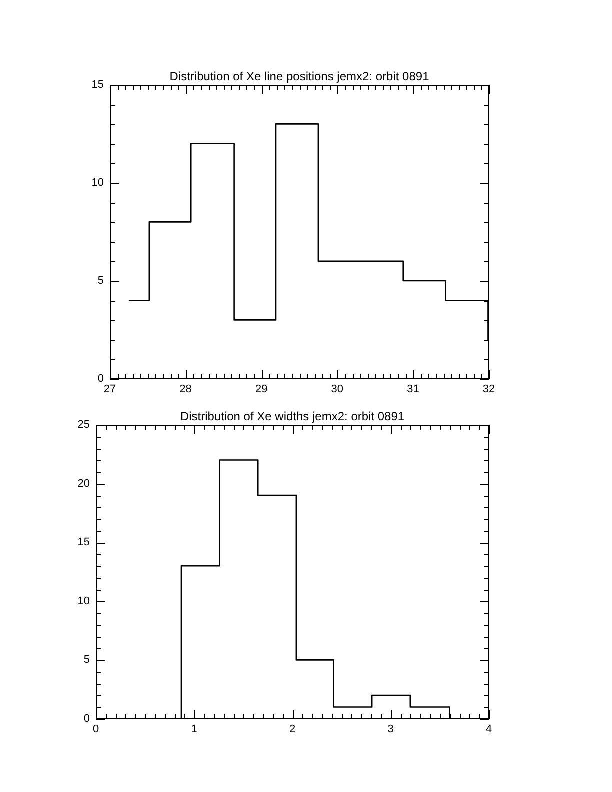 This screenshot has height=792, width=612. Describe the element at coordinates (413, 390) in the screenshot. I see `x-tick-label: 31` at that location.